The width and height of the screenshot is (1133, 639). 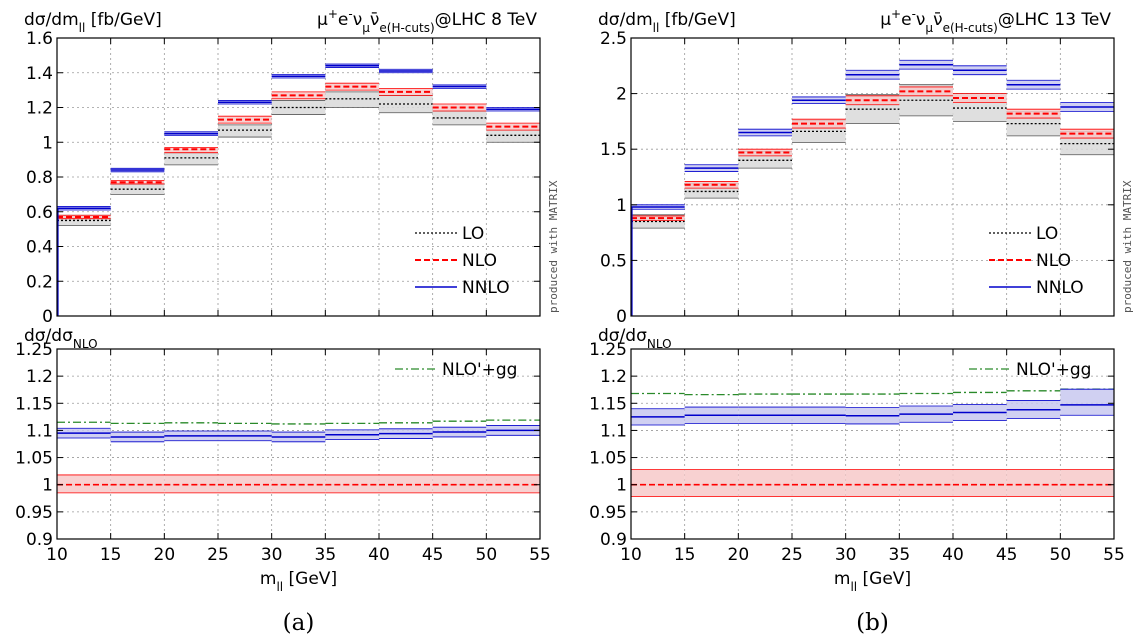 What do you see at coordinates (299, 623) in the screenshot?
I see `panel-caption: (a)` at bounding box center [299, 623].